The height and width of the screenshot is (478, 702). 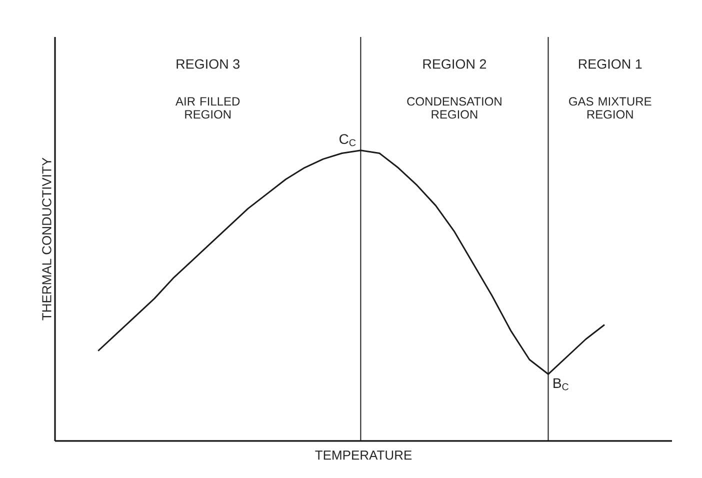 I want to click on x-axis-title: TEMPERATURE, so click(x=363, y=455).